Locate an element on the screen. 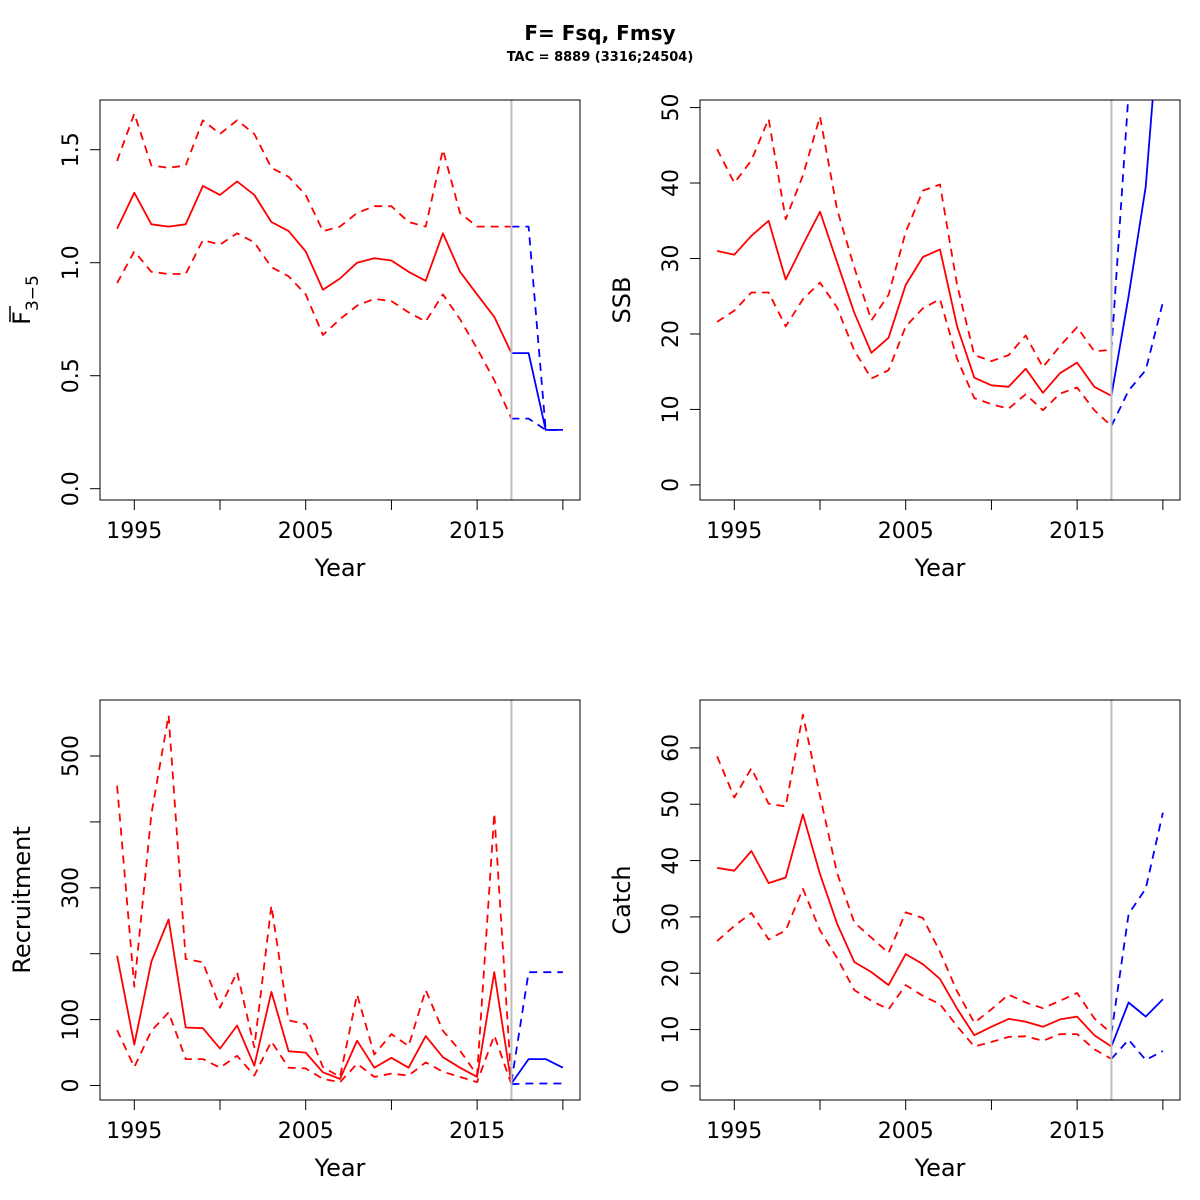 This screenshot has height=1200, width=1200. figure-subtitle: TAC = 8889 (3316;24504) is located at coordinates (600, 57).